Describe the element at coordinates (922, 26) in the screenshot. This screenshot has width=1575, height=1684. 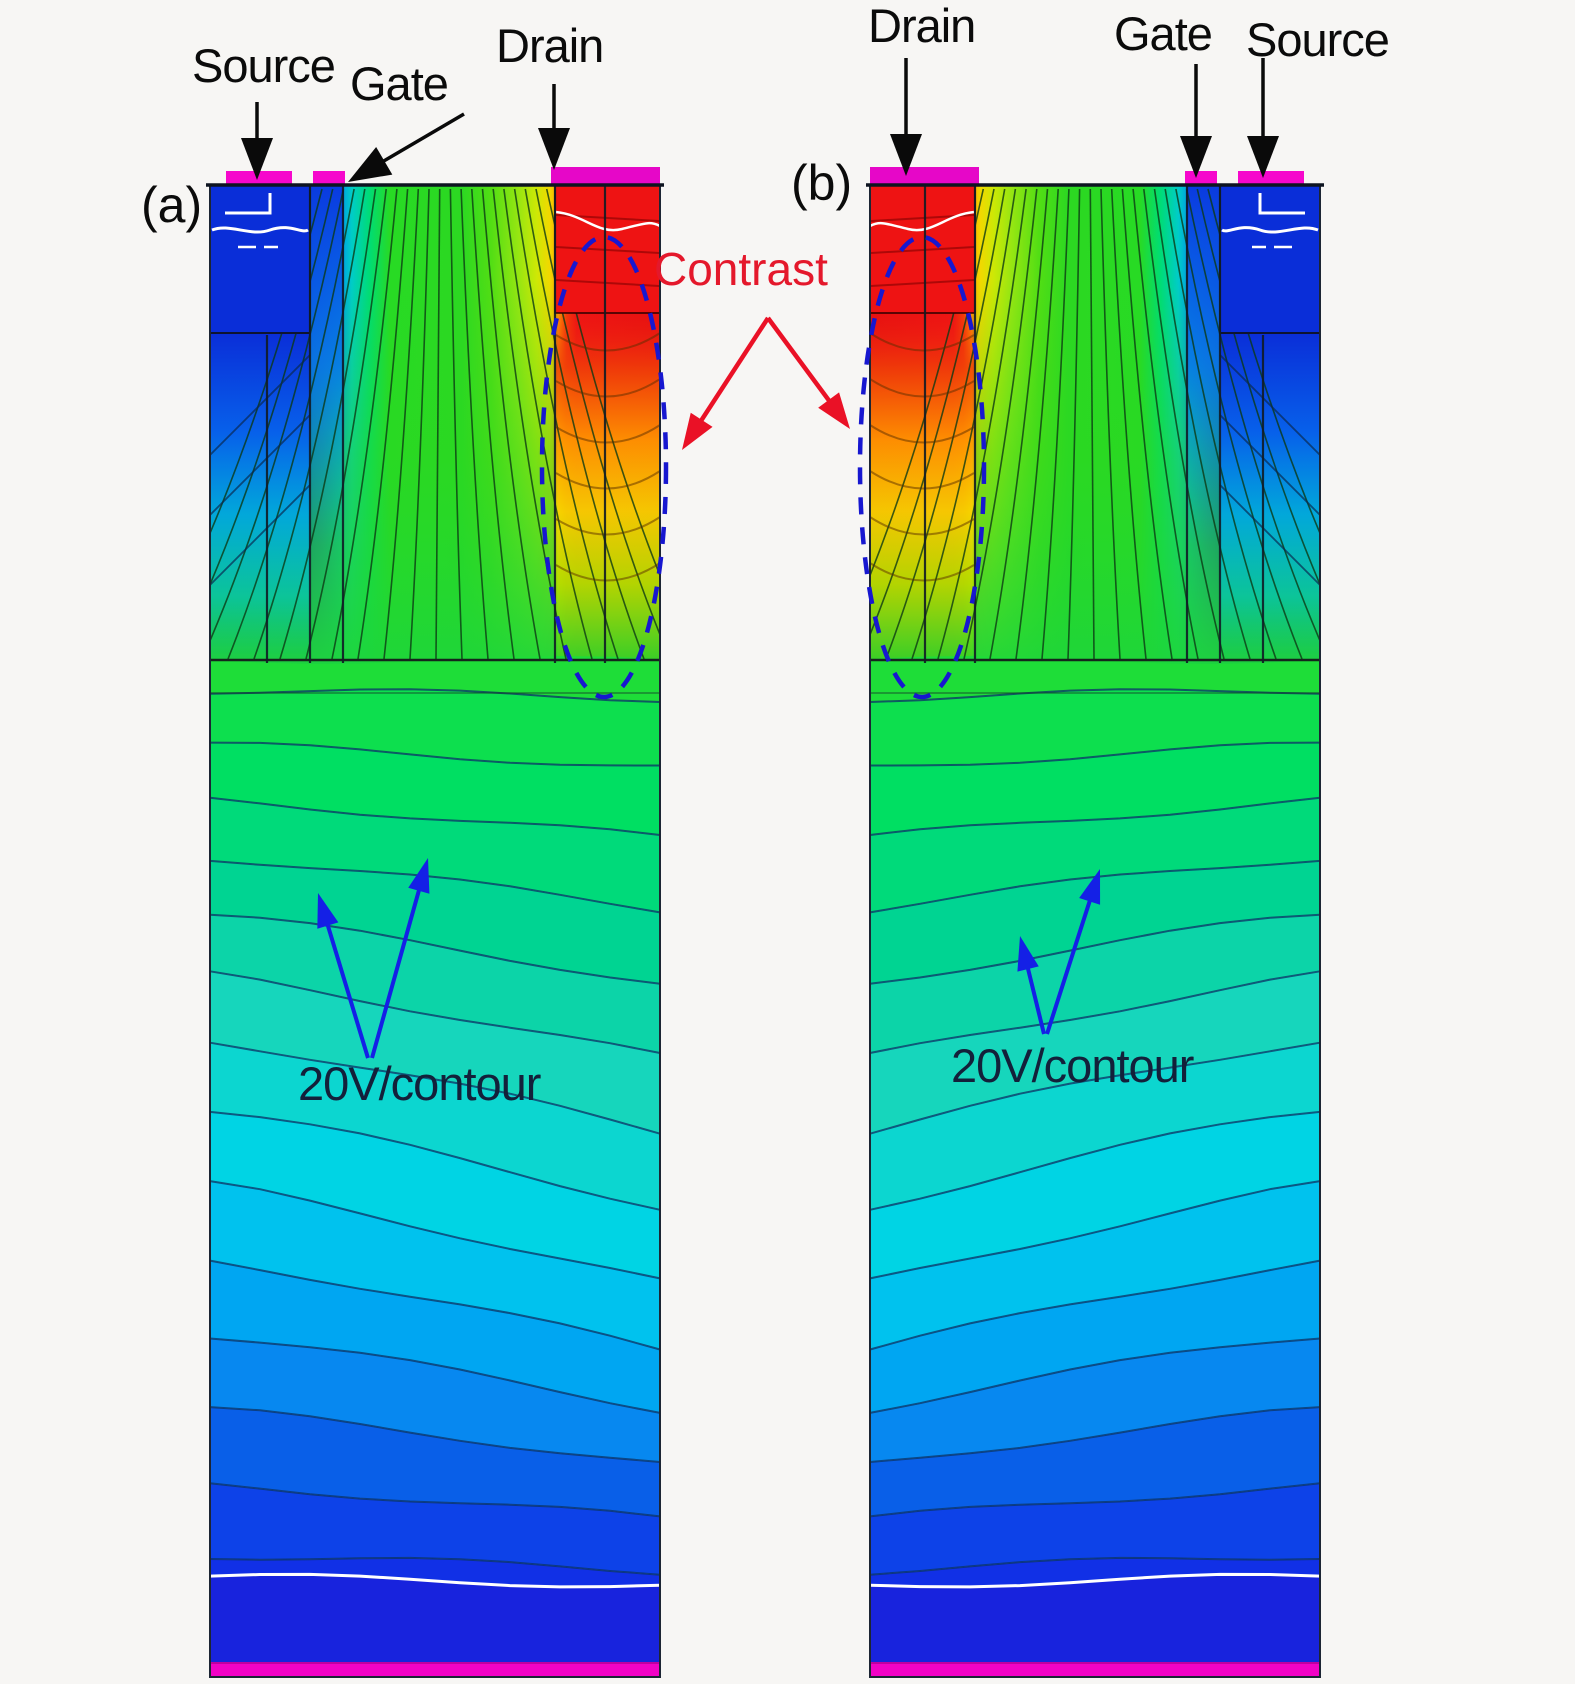
I see `drain-label-b: Drain` at that location.